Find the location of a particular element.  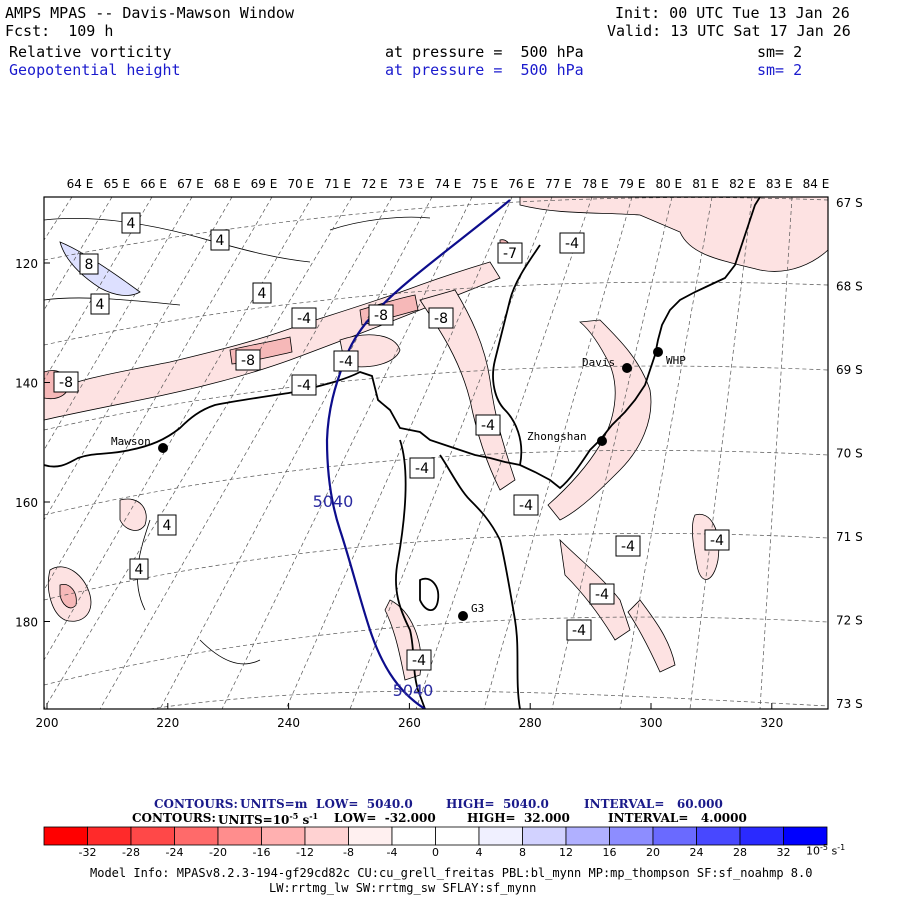

vort-patch-s2 is located at coordinates (651, 636).